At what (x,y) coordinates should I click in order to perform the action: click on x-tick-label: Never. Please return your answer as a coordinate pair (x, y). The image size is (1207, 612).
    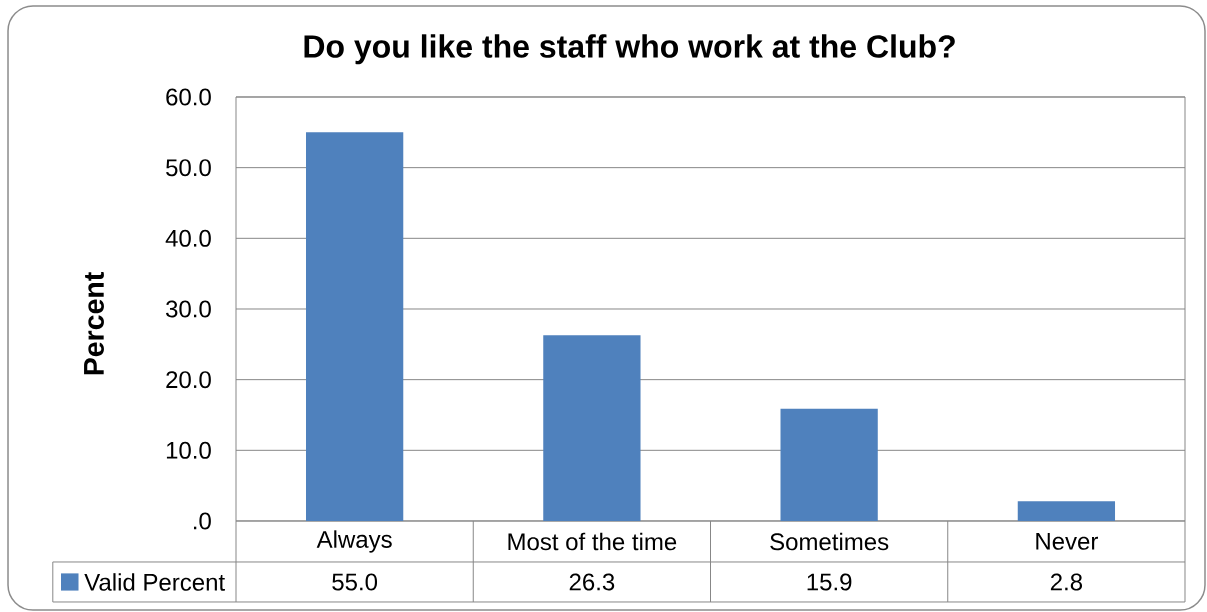
    Looking at the image, I should click on (1067, 541).